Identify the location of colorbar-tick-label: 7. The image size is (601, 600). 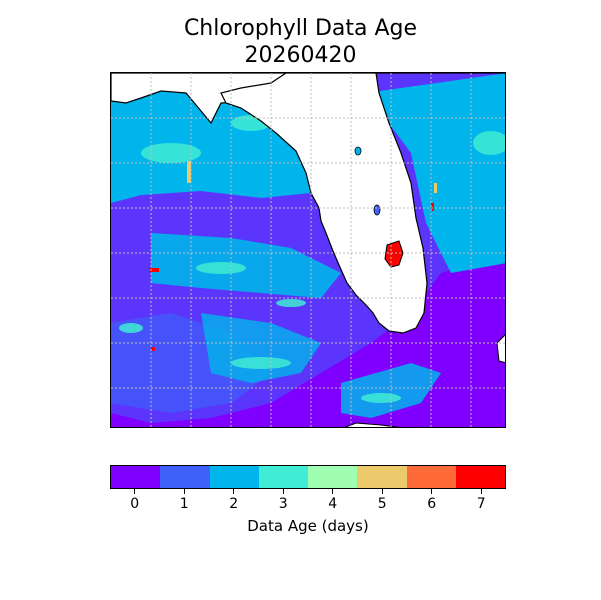
(481, 504).